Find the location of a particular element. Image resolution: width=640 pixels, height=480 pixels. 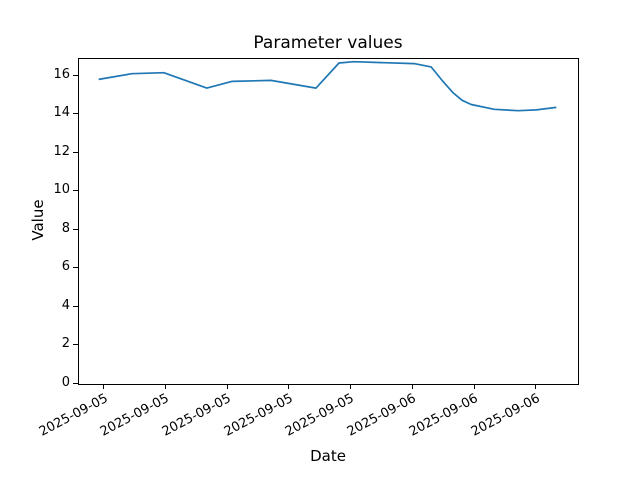

data-line-svg is located at coordinates (327, 86).